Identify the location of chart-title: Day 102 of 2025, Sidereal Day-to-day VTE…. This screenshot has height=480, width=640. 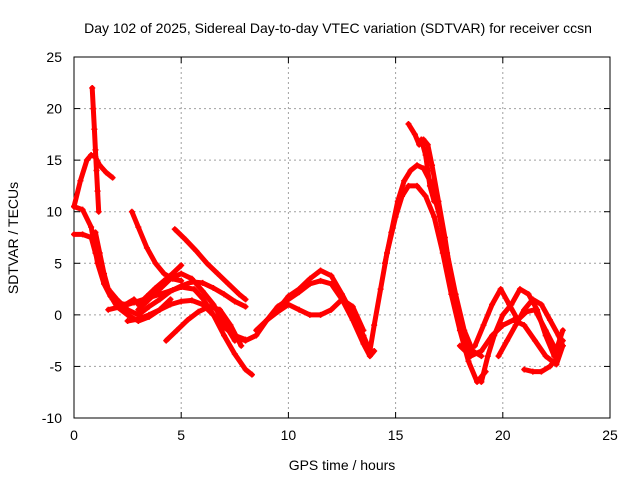
(338, 28).